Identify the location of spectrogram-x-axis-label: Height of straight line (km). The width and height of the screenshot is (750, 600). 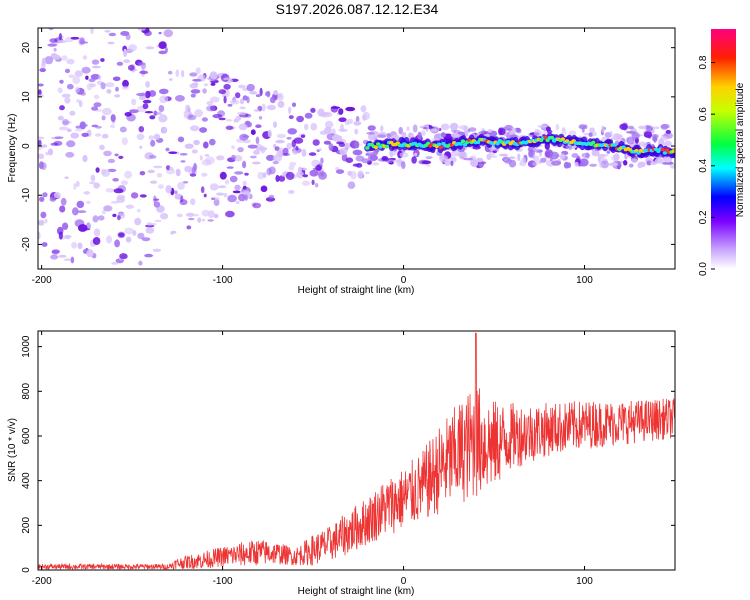
(356, 290).